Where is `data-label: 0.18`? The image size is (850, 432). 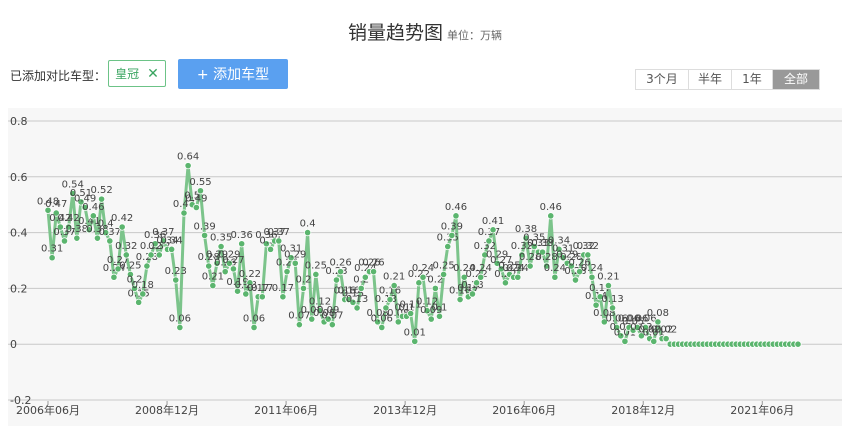
data-label: 0.18 is located at coordinates (143, 285).